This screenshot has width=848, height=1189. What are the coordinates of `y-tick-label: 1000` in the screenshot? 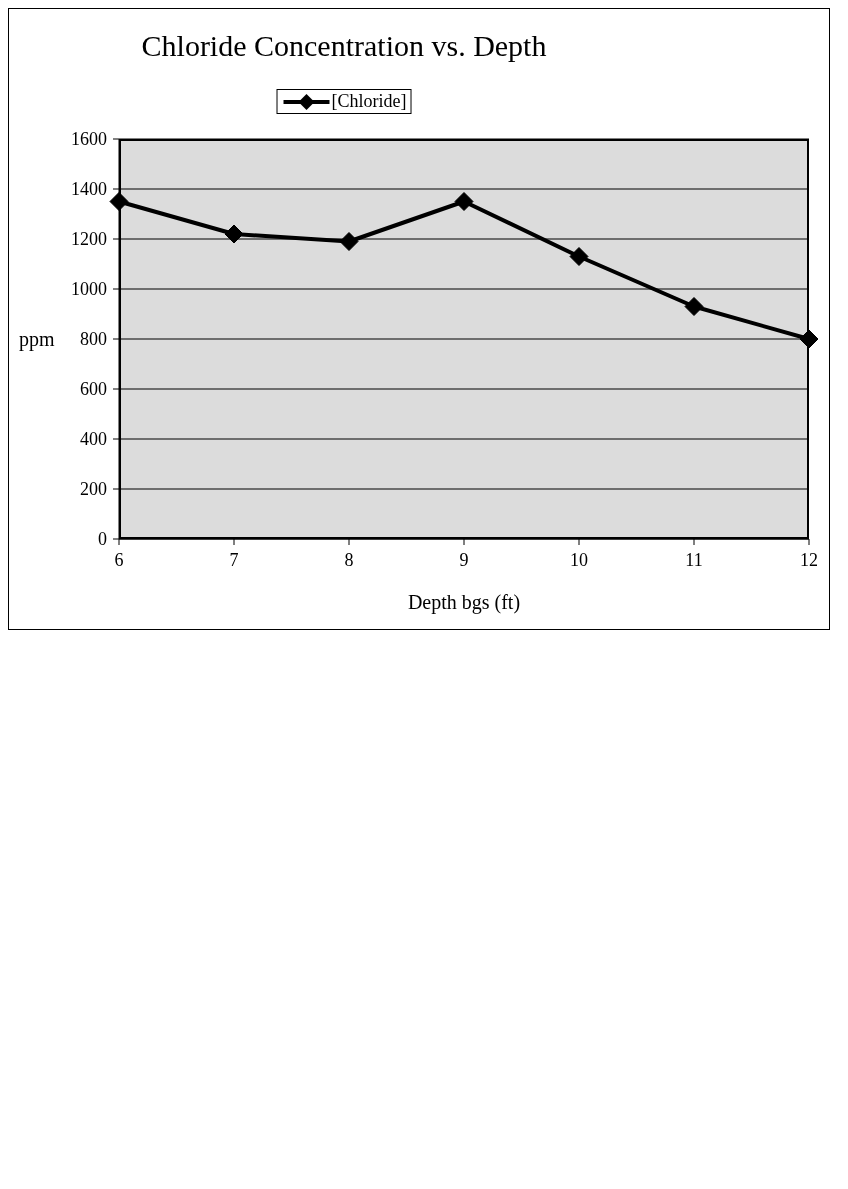 It's located at (89, 289).